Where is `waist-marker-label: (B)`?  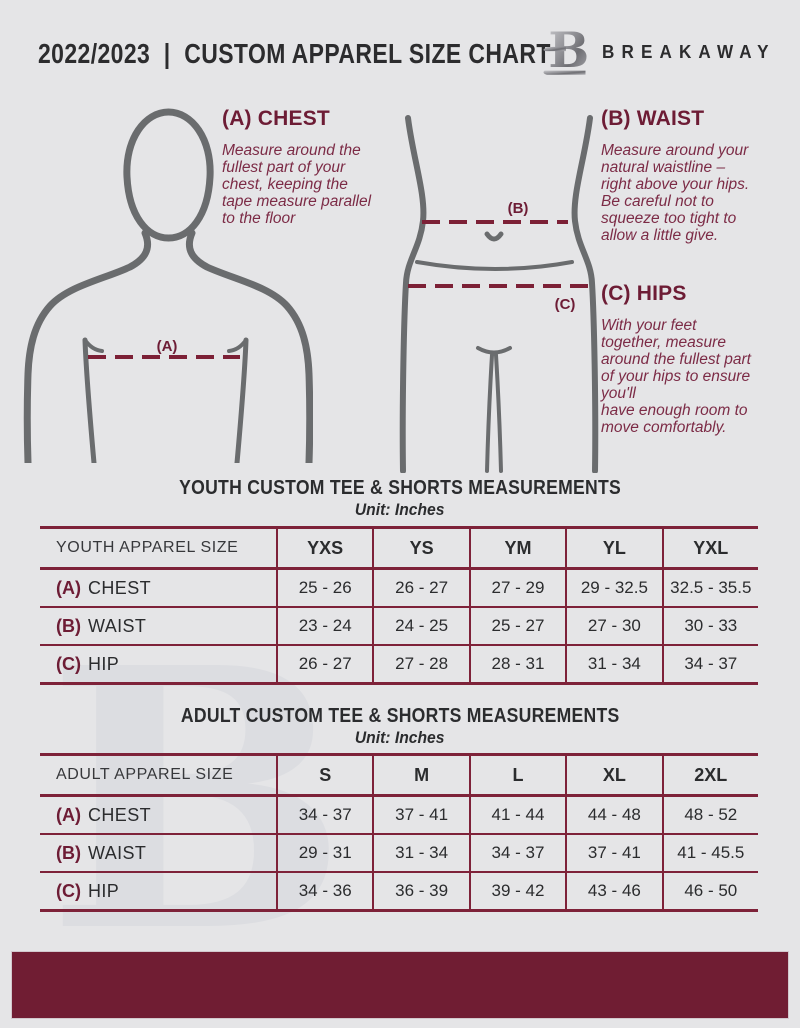 waist-marker-label: (B) is located at coordinates (518, 208).